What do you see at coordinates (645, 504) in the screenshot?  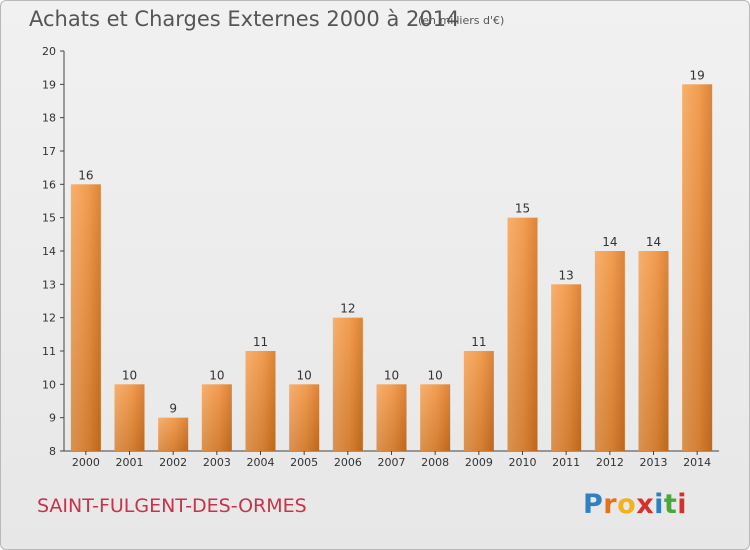 I see `logo-letter: x` at bounding box center [645, 504].